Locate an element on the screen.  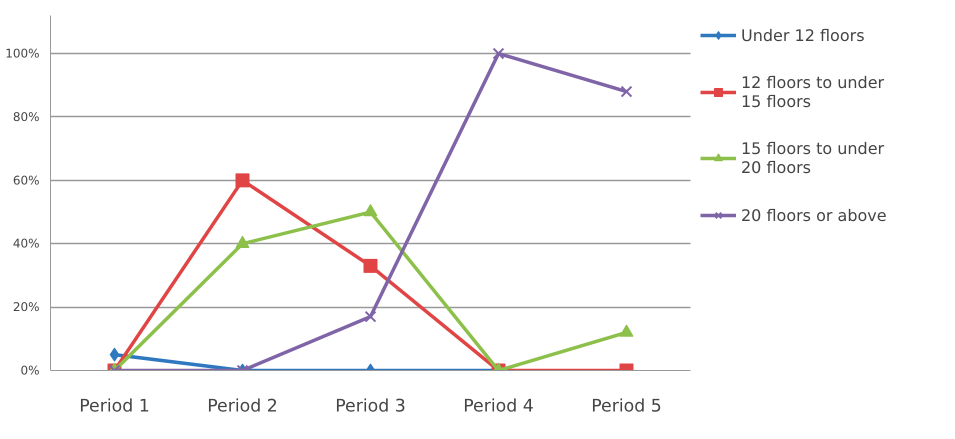
legend-label: 20 floors or above is located at coordinates (814, 215).